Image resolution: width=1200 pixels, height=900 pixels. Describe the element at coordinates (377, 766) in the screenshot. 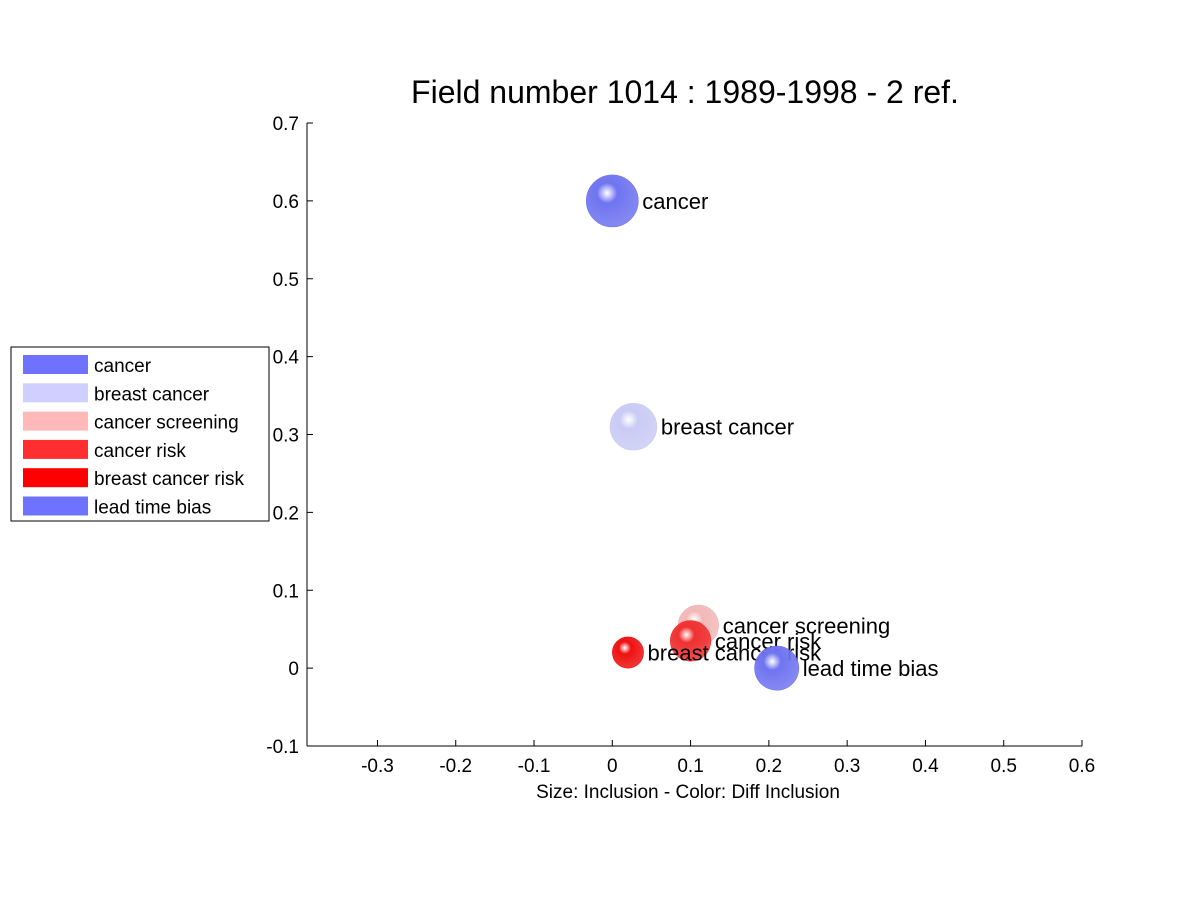

I see `x-tick-label: -0.3` at that location.